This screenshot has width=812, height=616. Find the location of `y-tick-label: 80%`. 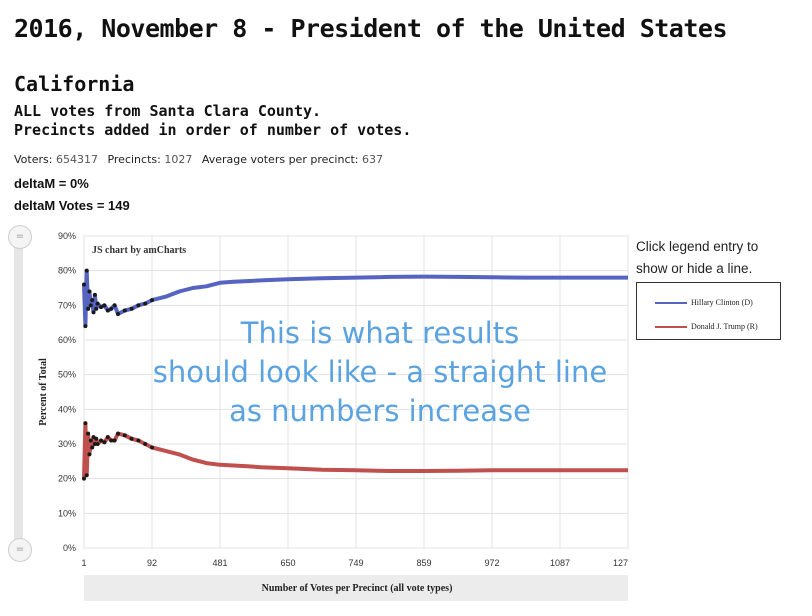

y-tick-label: 80% is located at coordinates (67, 271).